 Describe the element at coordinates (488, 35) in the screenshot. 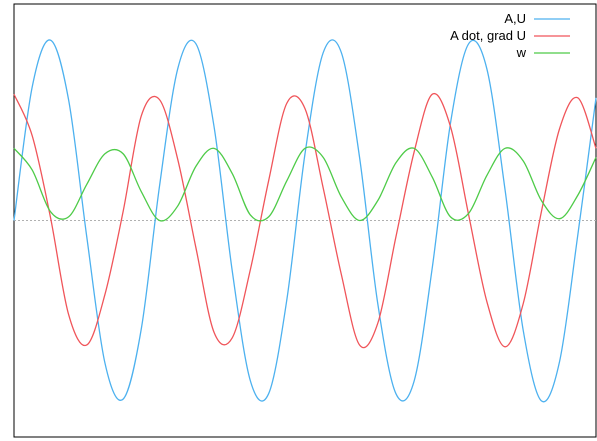

I see `legend-label-2: A dot, grad U` at that location.